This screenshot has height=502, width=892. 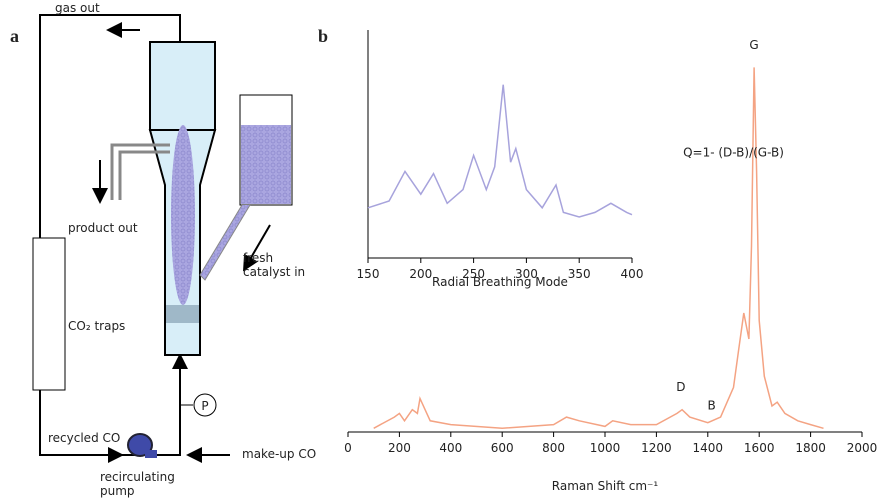 I want to click on pressure-gauge: P, so click(x=204, y=406).